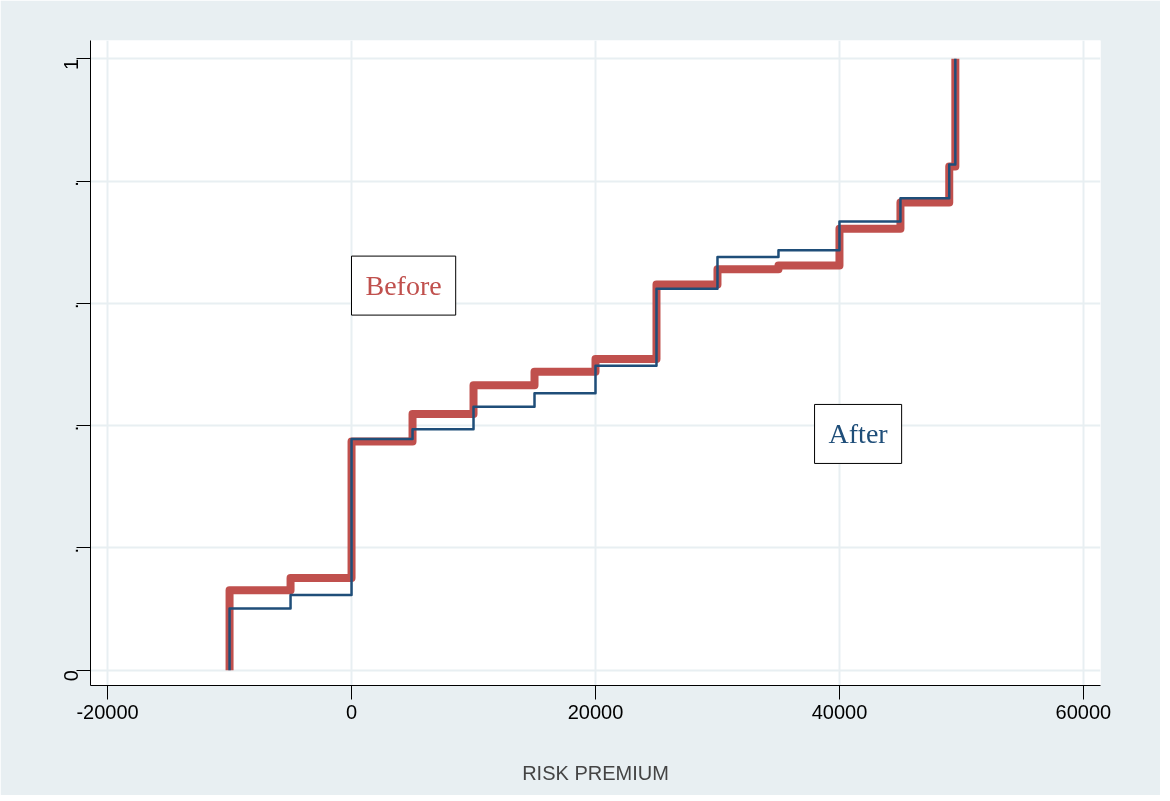 Image resolution: width=1170 pixels, height=801 pixels. Describe the element at coordinates (107, 711) in the screenshot. I see `x-tick-label: -20000` at that location.